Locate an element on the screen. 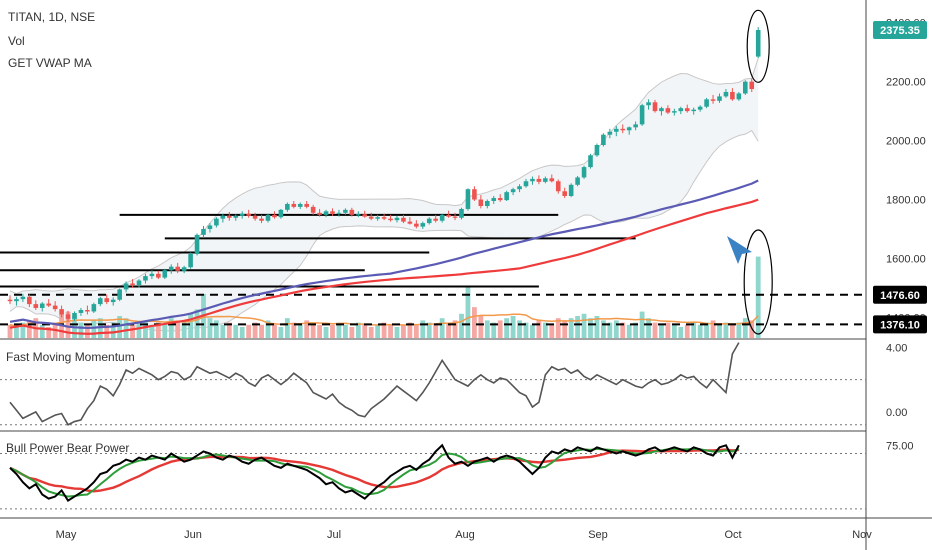 The image size is (932, 550). bullbear-green-line is located at coordinates (374, 472).